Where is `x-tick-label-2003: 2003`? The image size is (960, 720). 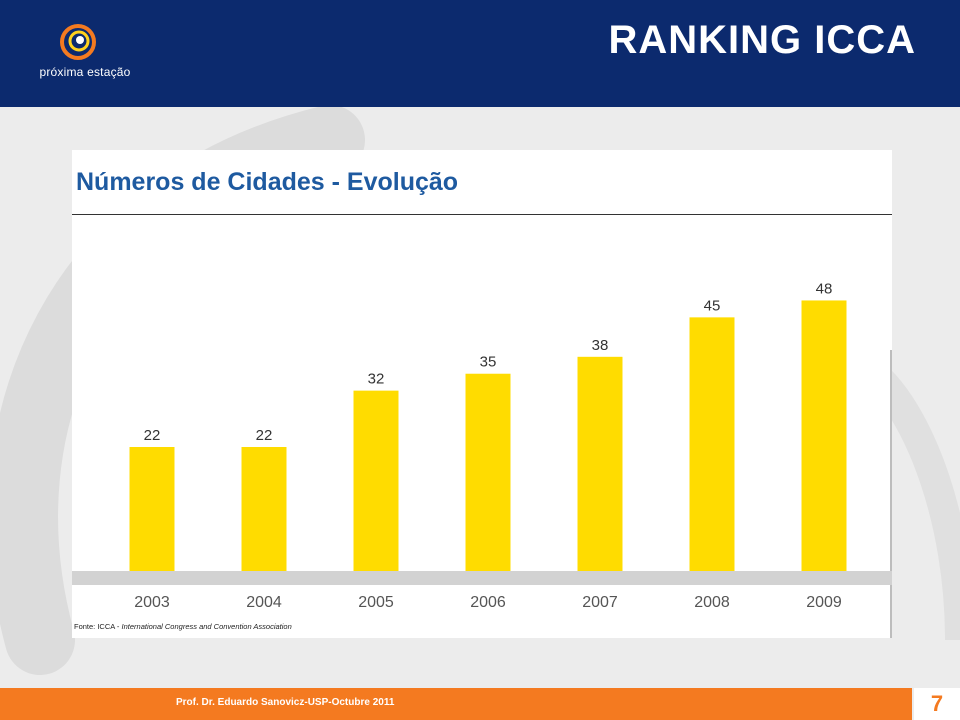
x-tick-label-2003: 2003 is located at coordinates (152, 602).